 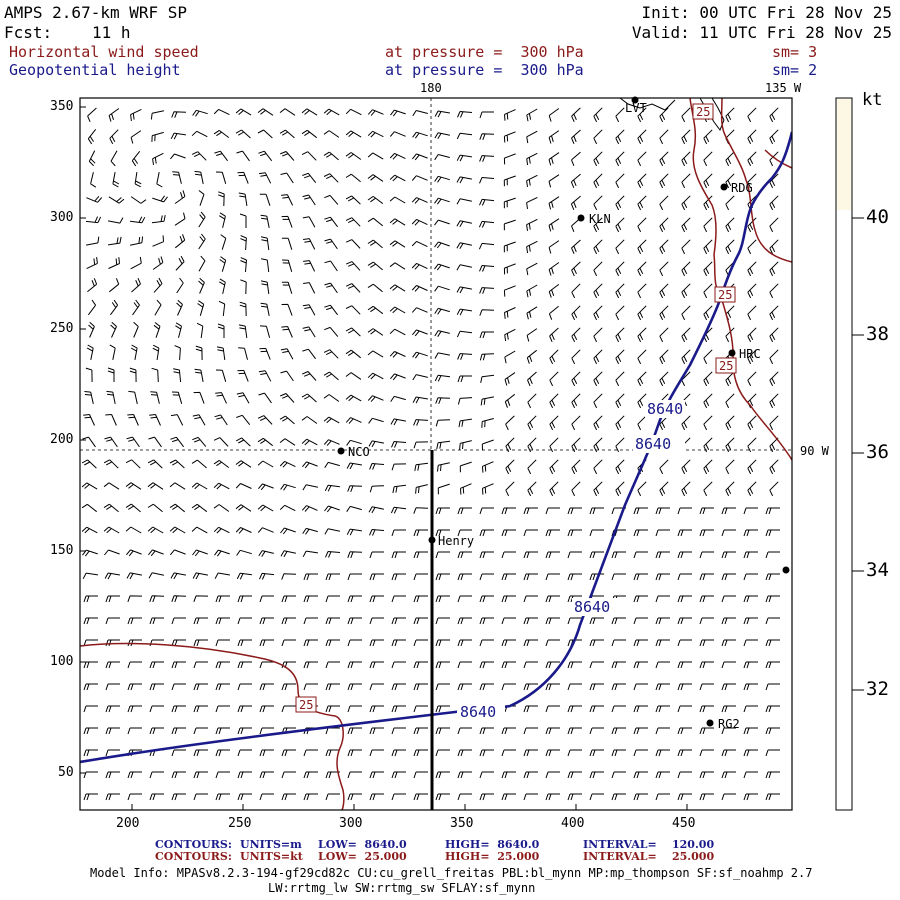 I want to click on contour1-high: HIGH= 8640.0, so click(x=492, y=844).